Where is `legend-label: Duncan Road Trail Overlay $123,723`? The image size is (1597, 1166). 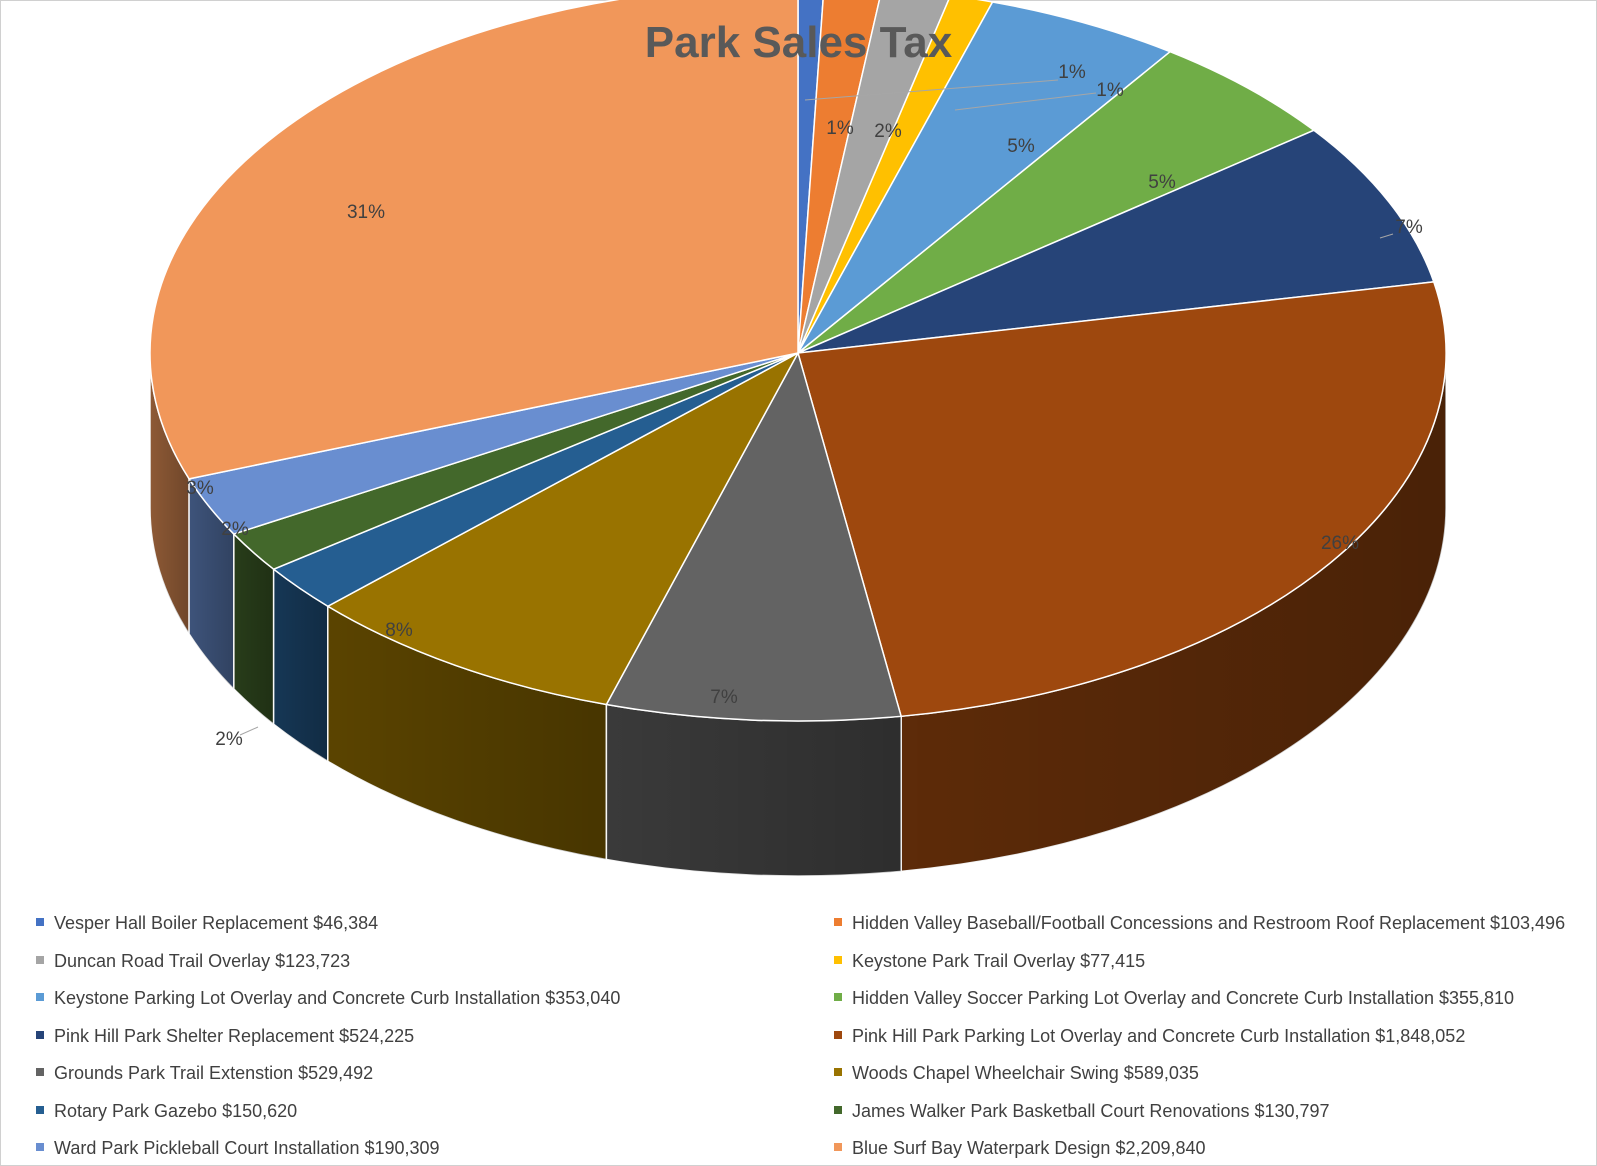 legend-label: Duncan Road Trail Overlay $123,723 is located at coordinates (202, 960).